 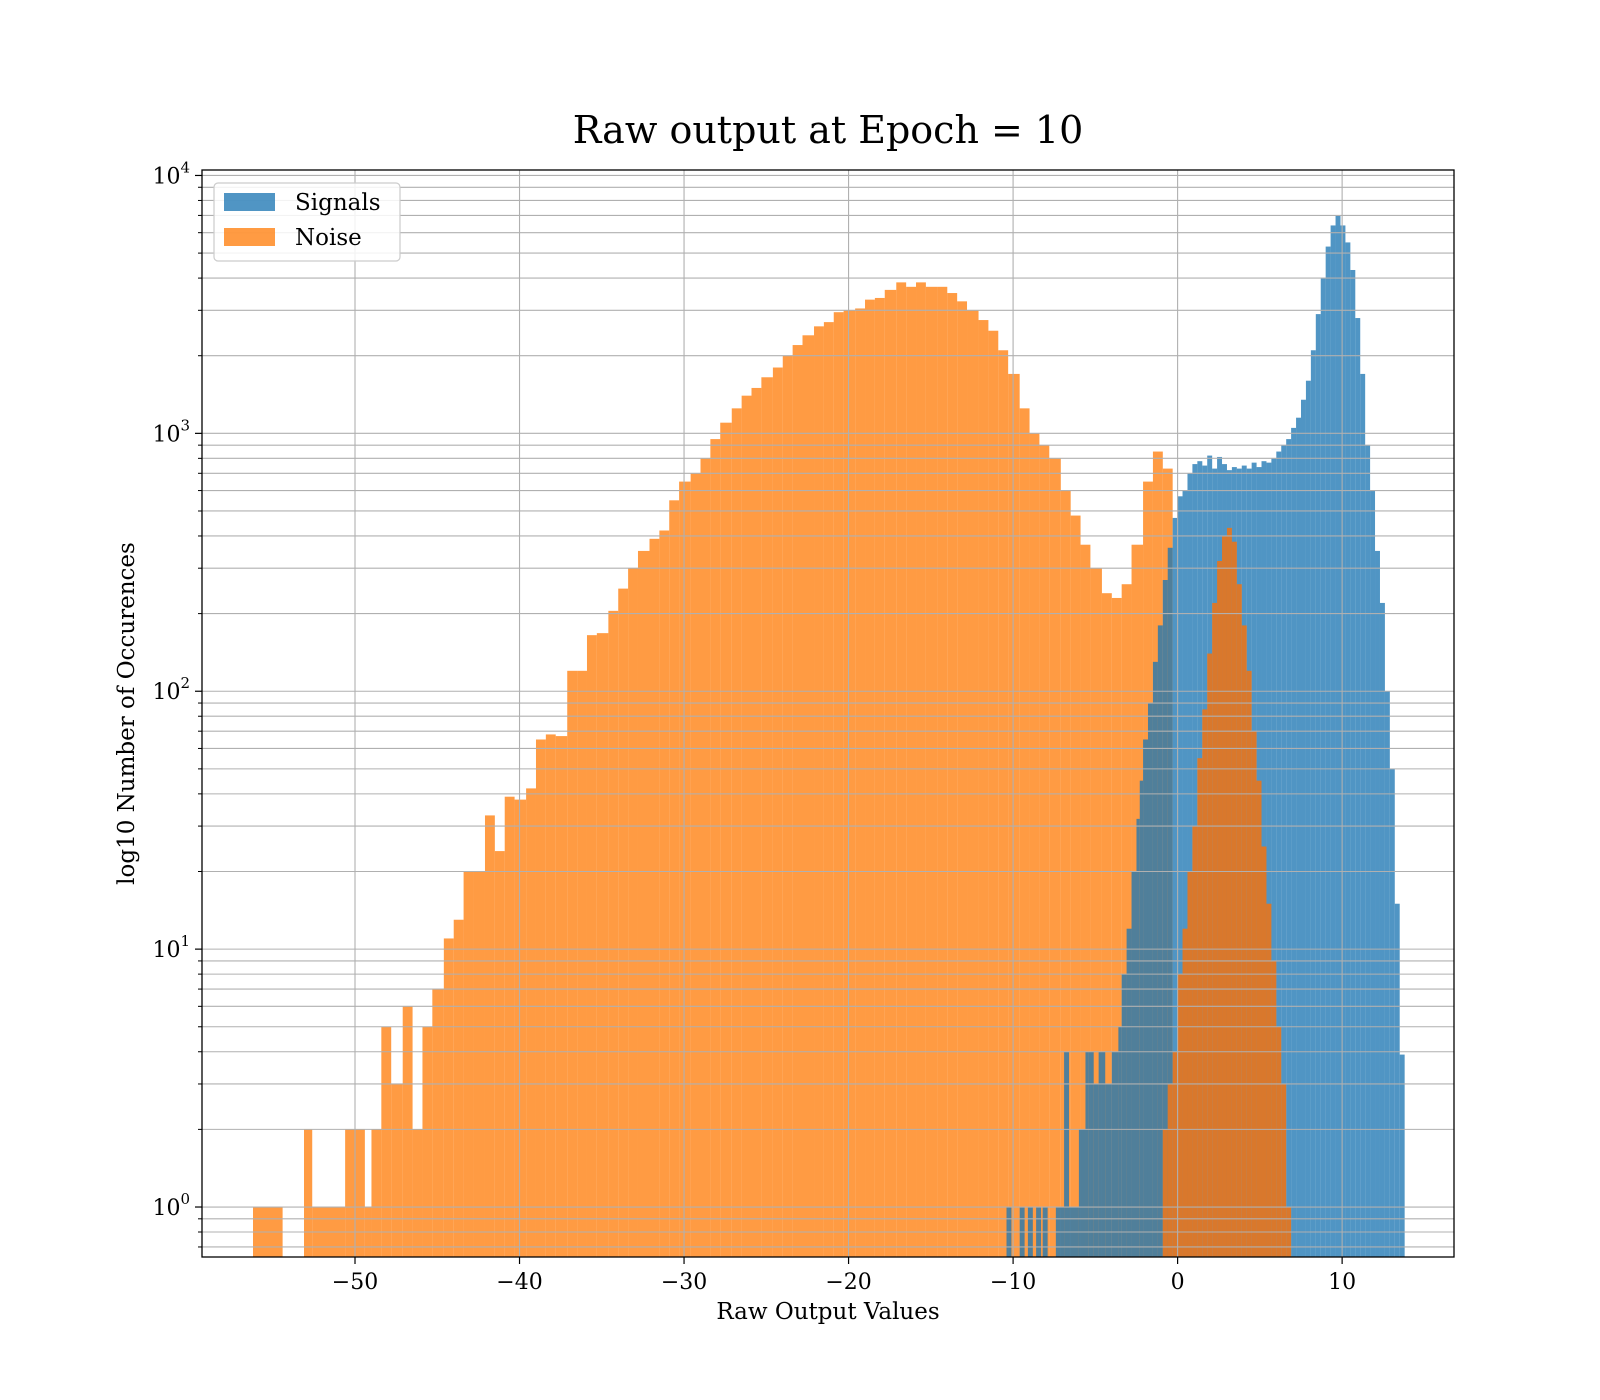 I want to click on legend-label-signals: Signals, so click(x=338, y=203).